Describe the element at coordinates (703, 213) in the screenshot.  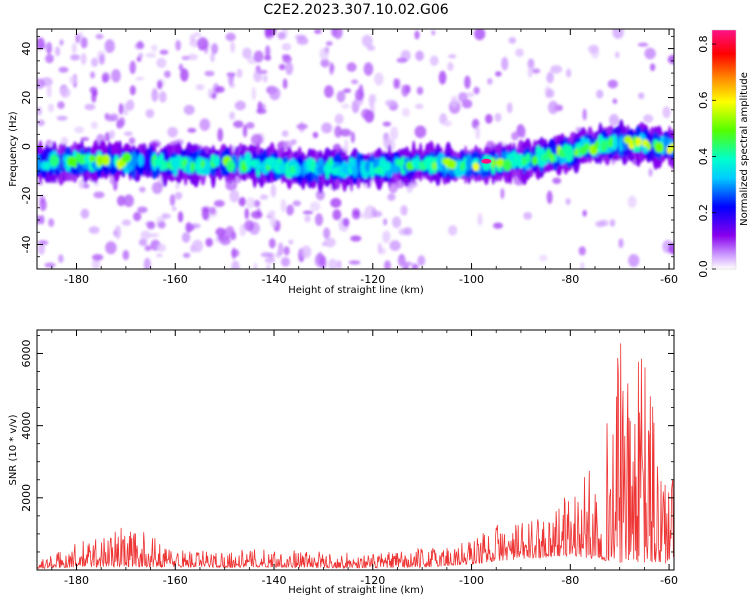
I see `colorbar-tick-label: 0.2` at that location.